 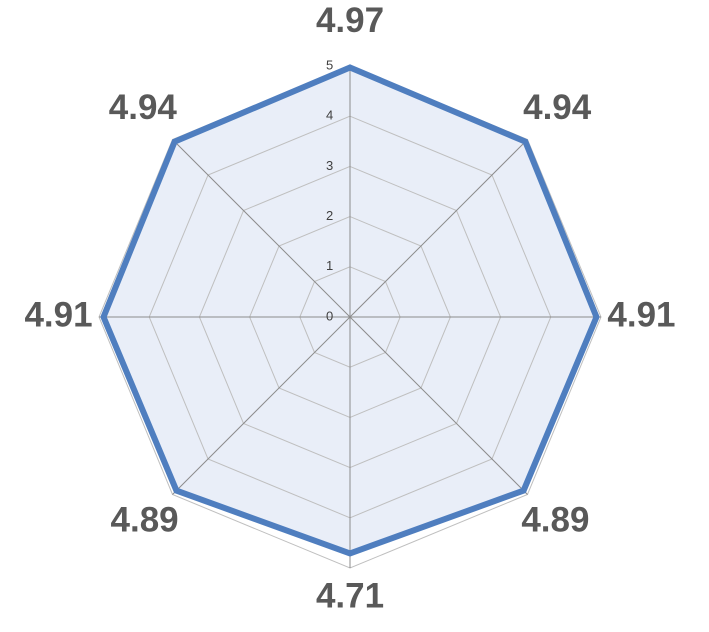 I want to click on r-tick-label: 5, so click(x=329, y=64).